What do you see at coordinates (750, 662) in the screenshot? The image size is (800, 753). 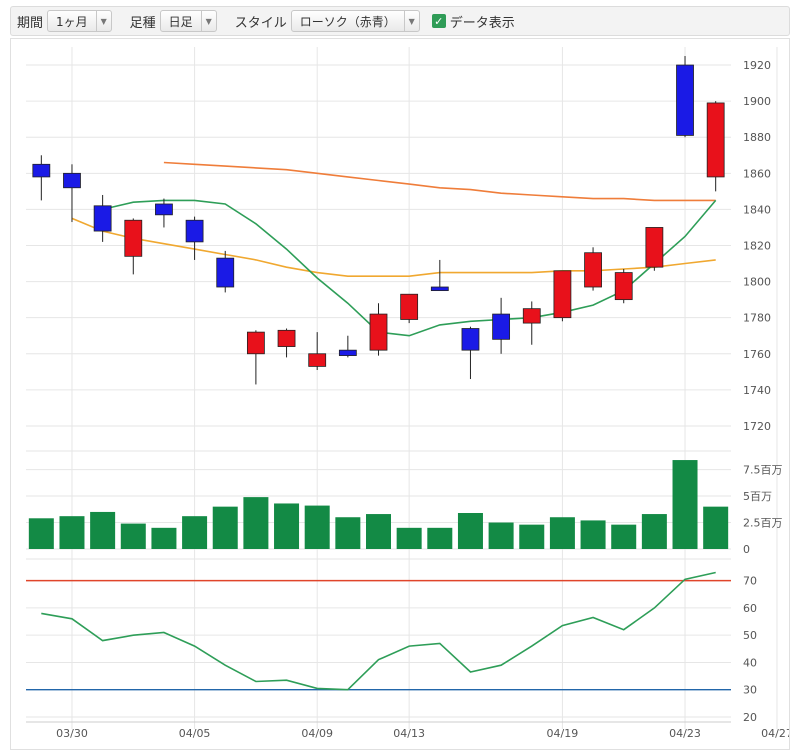 I see `rsi-tick-label: 40` at bounding box center [750, 662].